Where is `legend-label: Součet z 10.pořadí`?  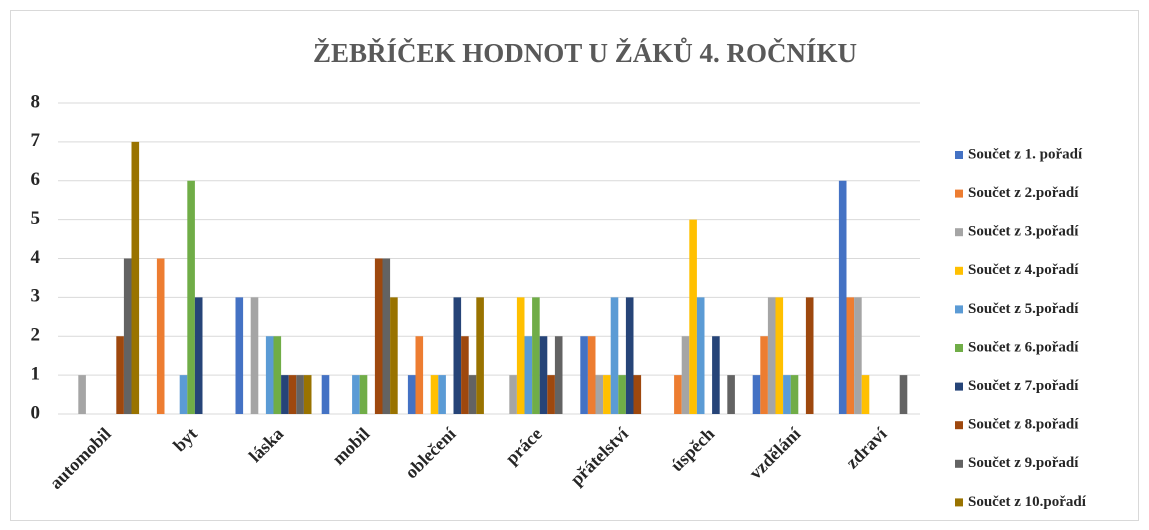 legend-label: Součet z 10.pořadí is located at coordinates (1027, 502).